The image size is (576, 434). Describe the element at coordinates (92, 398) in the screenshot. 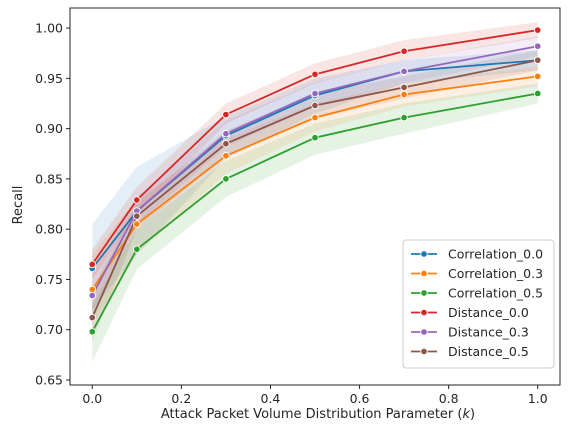

I see `x-tick-label: 0.0` at that location.